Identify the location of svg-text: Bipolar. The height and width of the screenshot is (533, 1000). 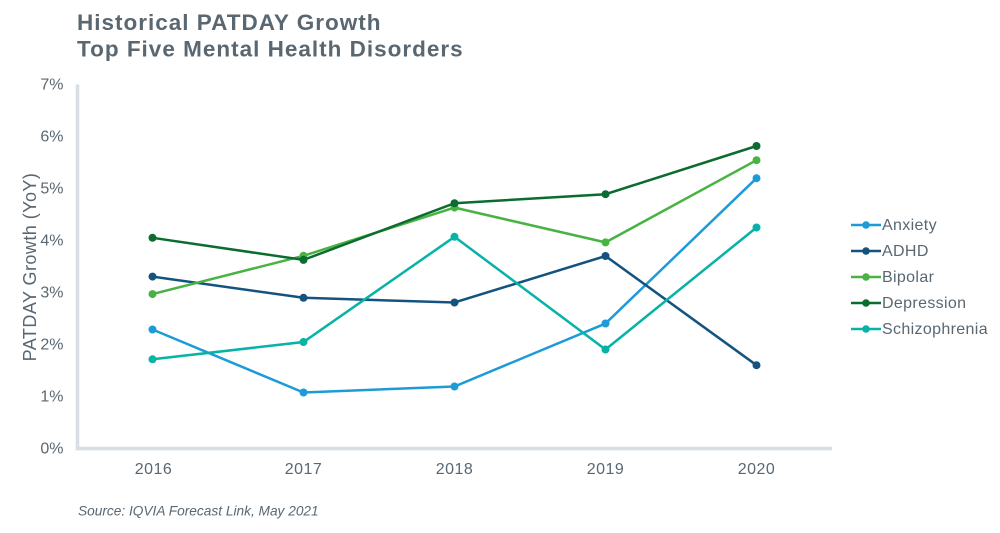
(908, 277).